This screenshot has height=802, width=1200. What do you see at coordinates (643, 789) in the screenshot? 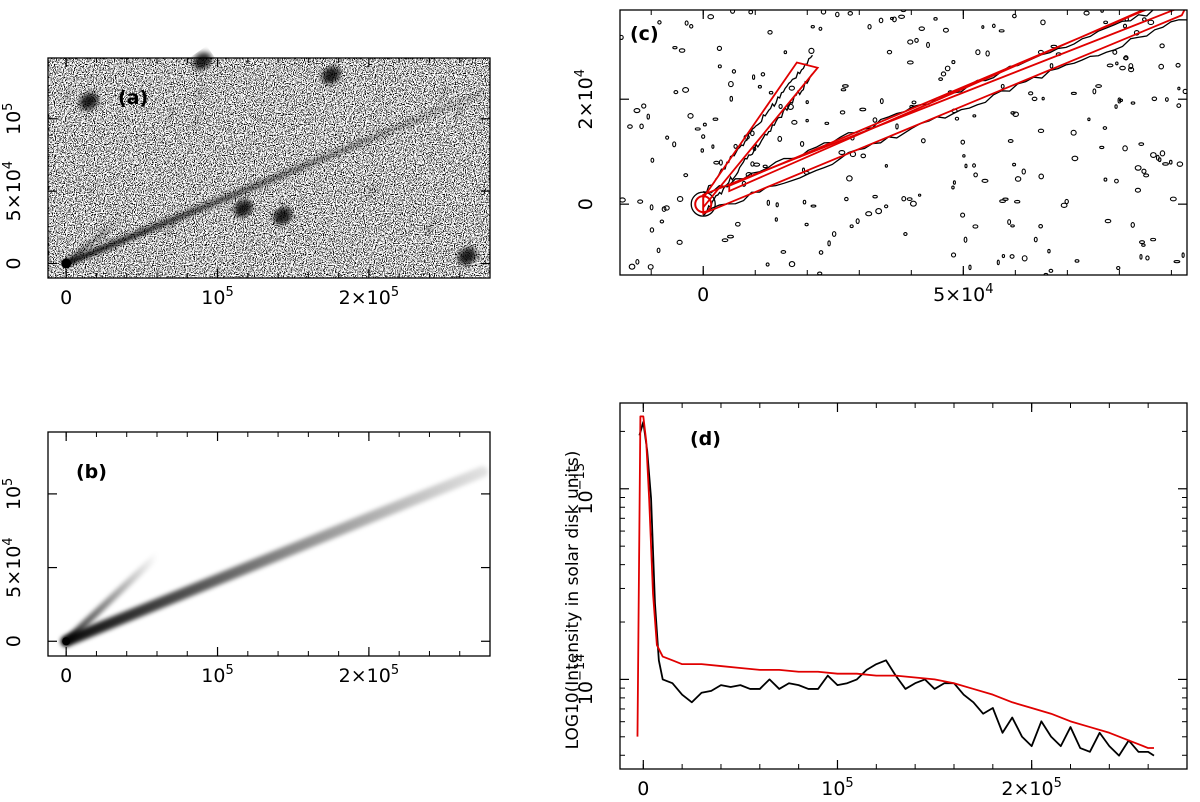
I see `panel-d-x-tick-label-0: 0` at bounding box center [643, 789].